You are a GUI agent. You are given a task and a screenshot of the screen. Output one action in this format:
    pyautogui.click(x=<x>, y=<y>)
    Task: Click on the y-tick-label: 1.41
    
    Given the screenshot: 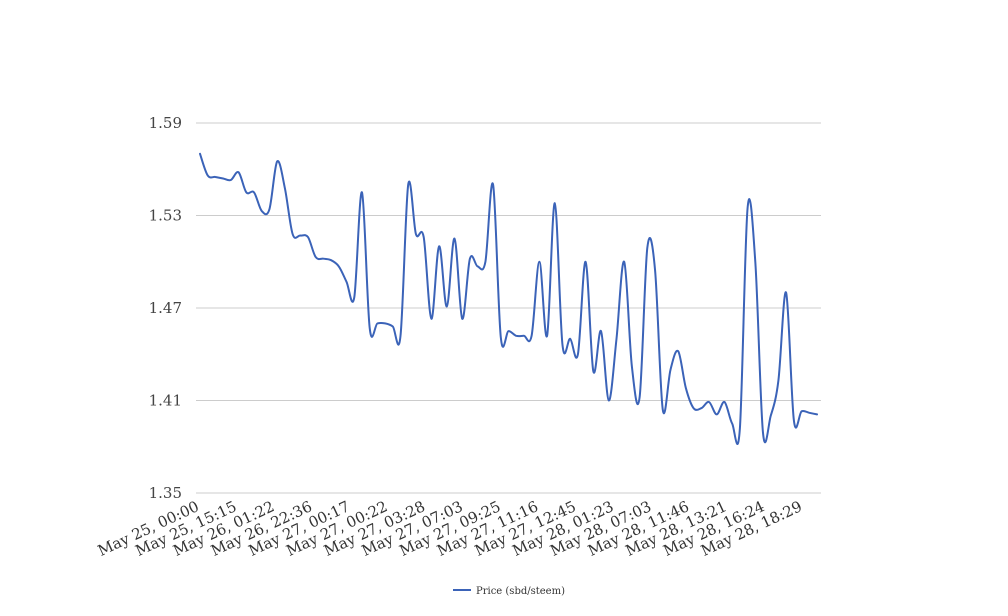 What is the action you would take?
    pyautogui.click(x=165, y=401)
    